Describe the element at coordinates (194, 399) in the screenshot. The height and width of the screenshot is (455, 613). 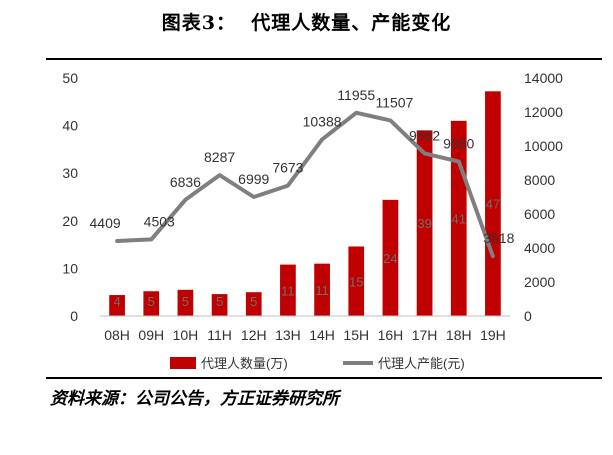
I see `source-note: 资料来源：公司公告，方正证券研究所` at that location.